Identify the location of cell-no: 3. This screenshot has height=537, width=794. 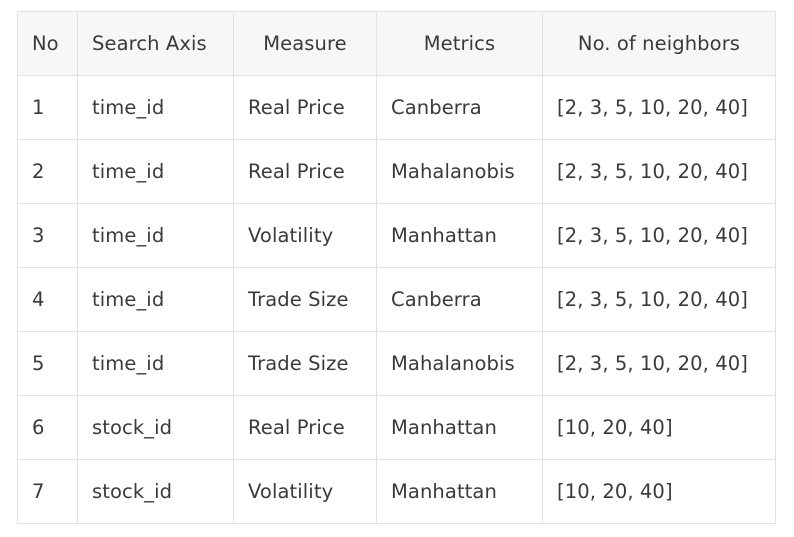
(47, 235).